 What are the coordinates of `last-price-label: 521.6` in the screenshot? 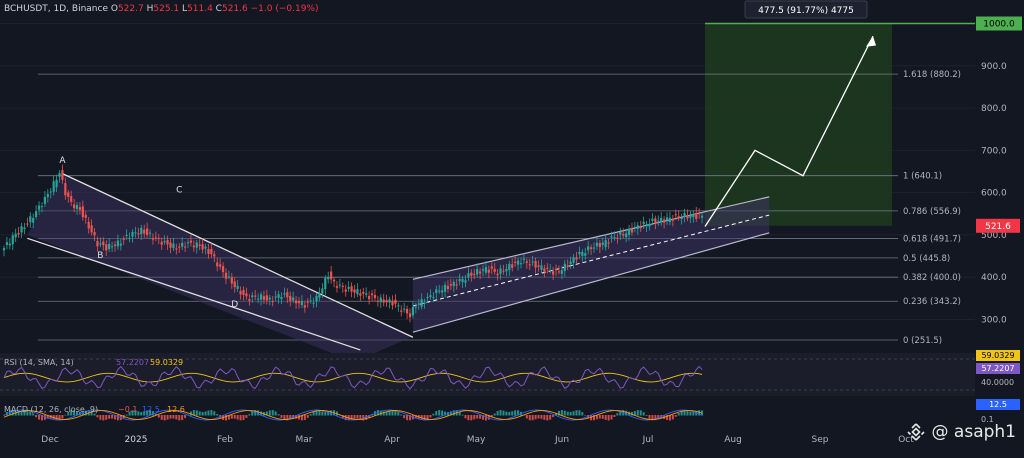 It's located at (998, 227).